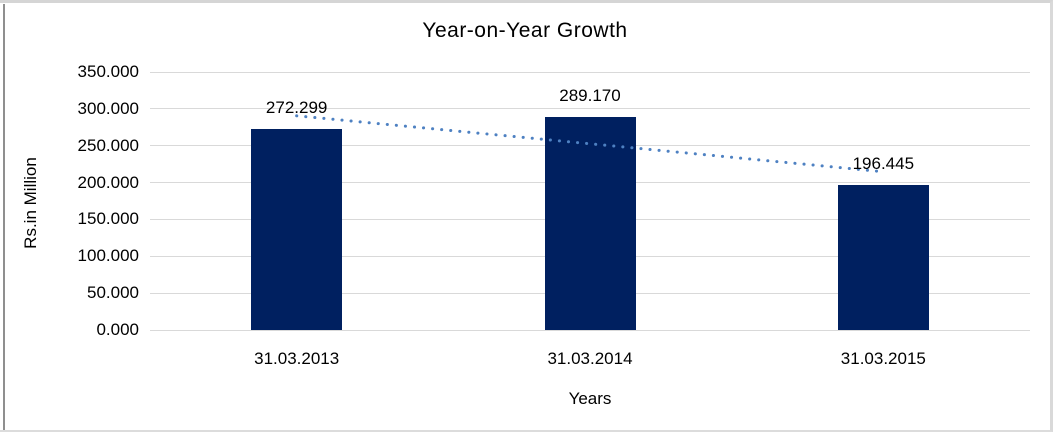 Image resolution: width=1053 pixels, height=435 pixels. What do you see at coordinates (113, 293) in the screenshot?
I see `y-tick-label: 50.000` at bounding box center [113, 293].